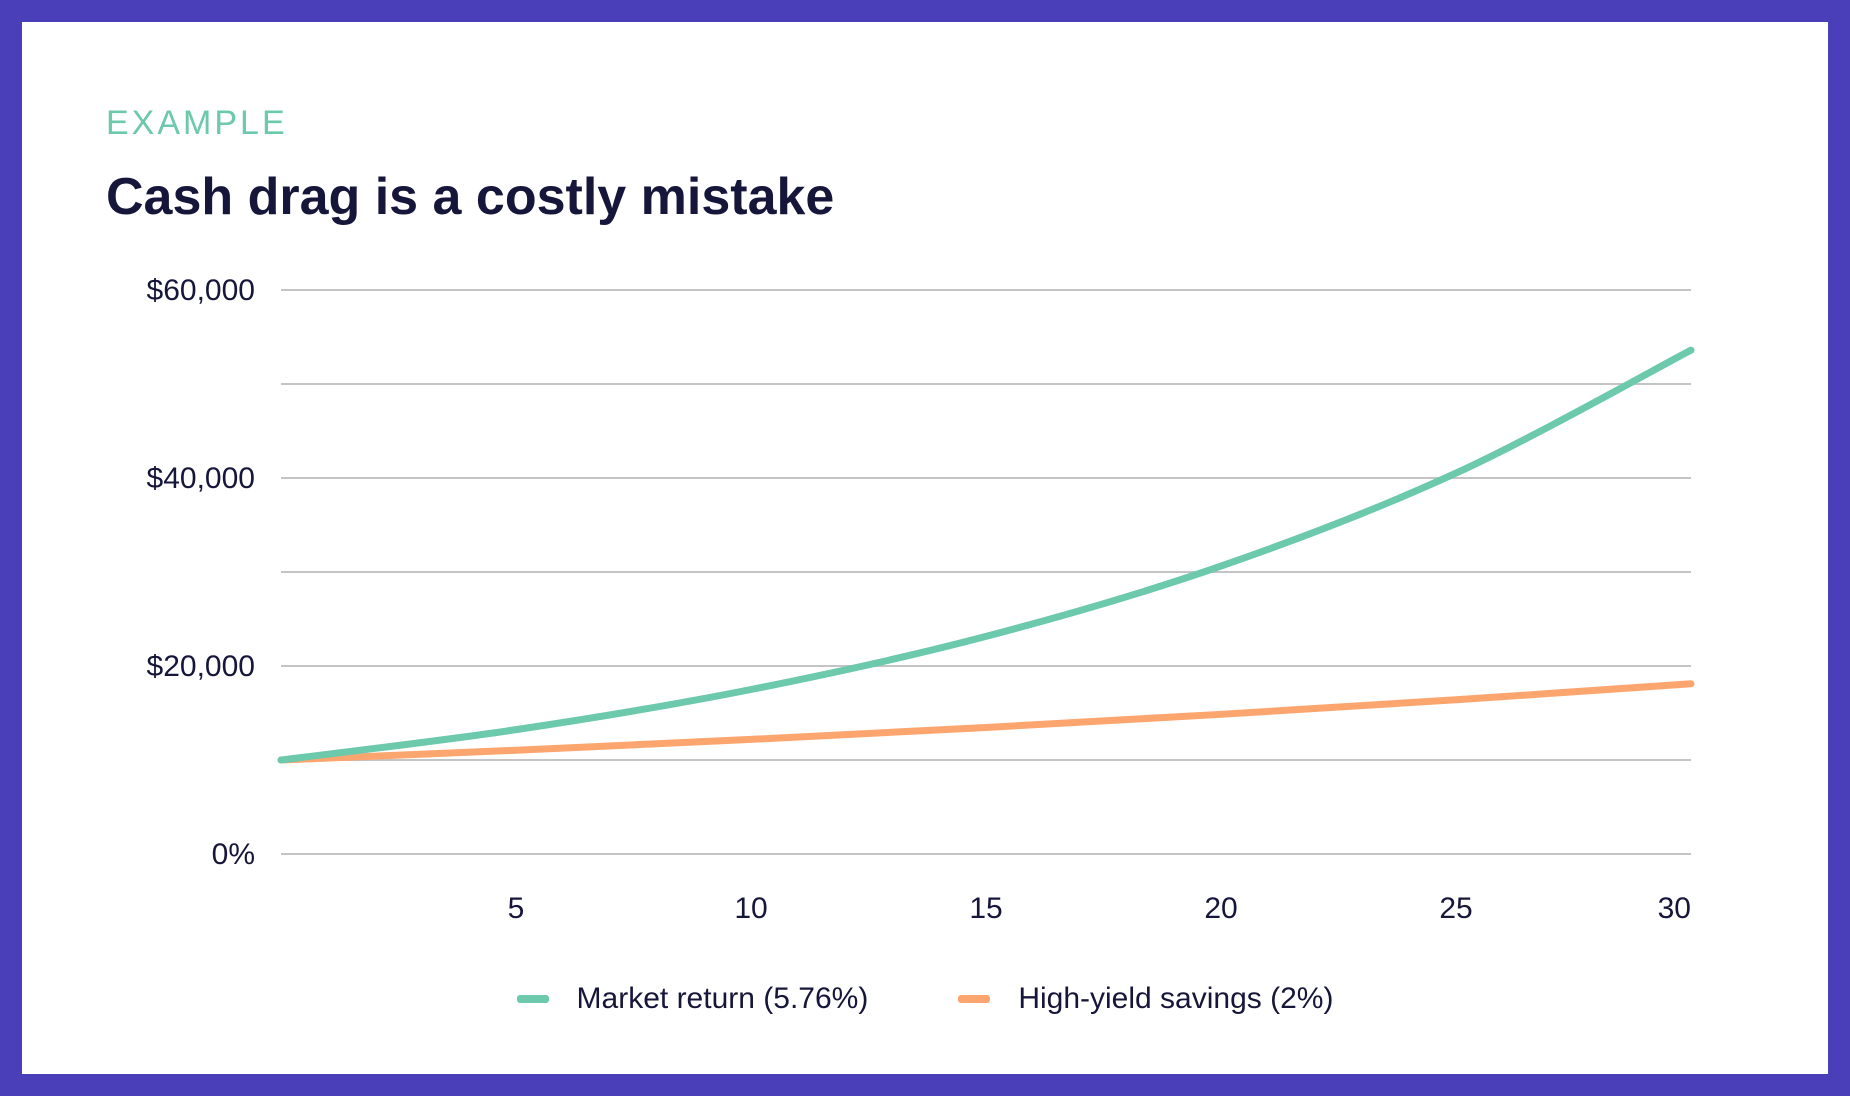 The height and width of the screenshot is (1096, 1850). What do you see at coordinates (201, 290) in the screenshot?
I see `y-tick-label: $60,000` at bounding box center [201, 290].